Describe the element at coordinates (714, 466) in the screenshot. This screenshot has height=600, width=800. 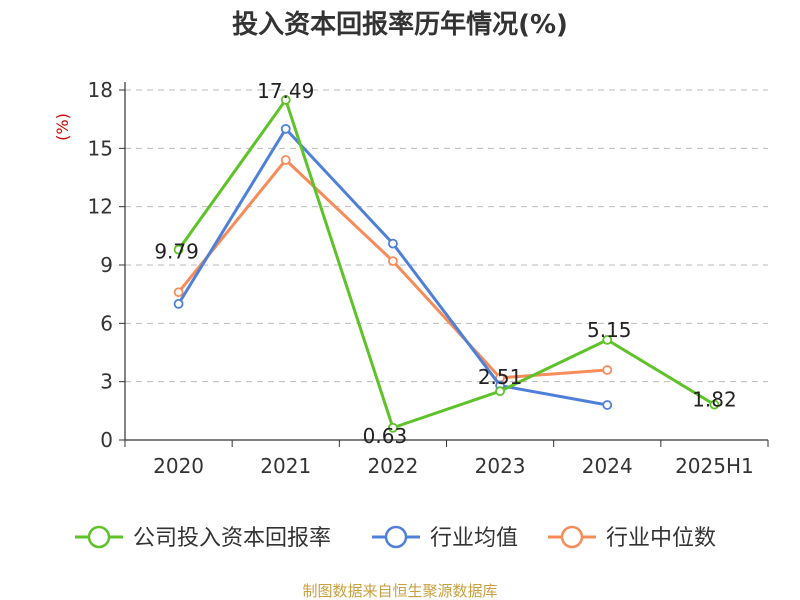
I see `x-tick-label-2025H1: 2025H1` at that location.